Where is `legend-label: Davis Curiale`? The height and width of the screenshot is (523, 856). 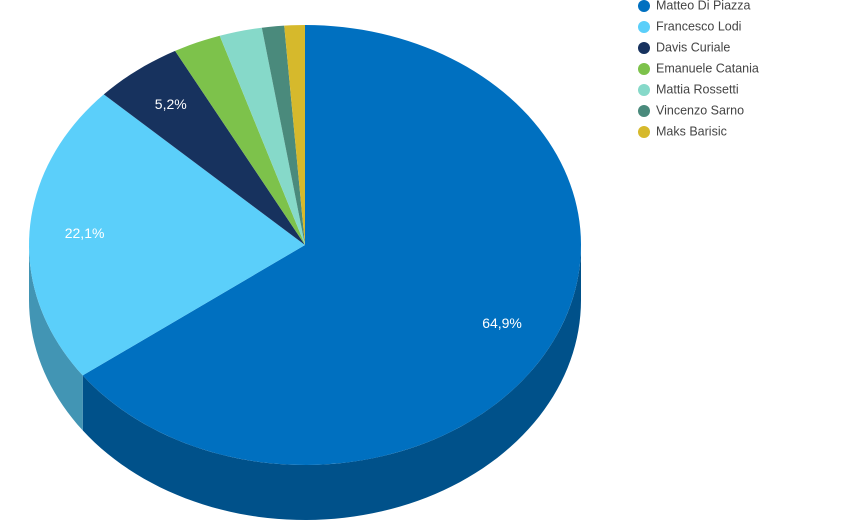 legend-label: Davis Curiale is located at coordinates (693, 47).